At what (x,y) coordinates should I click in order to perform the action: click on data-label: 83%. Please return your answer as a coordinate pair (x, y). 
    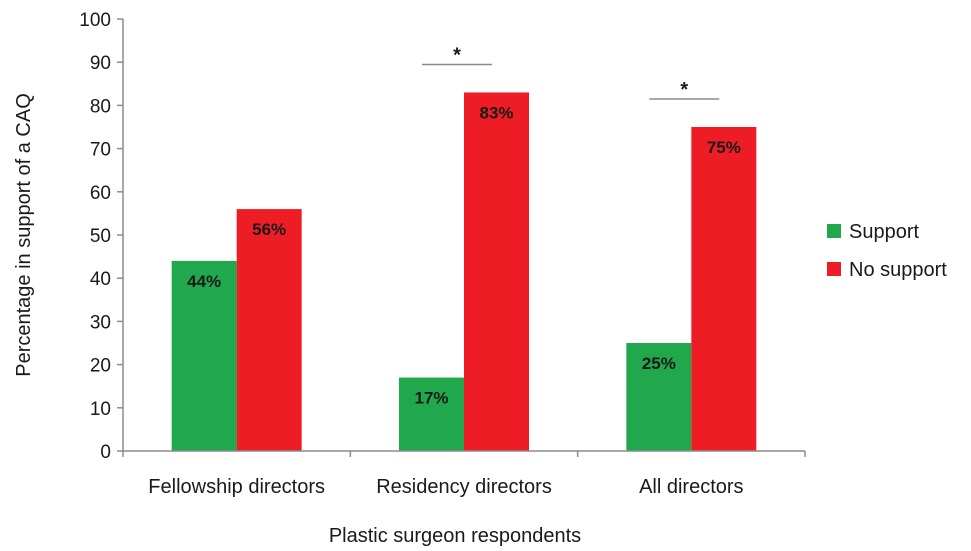
    Looking at the image, I should click on (496, 112).